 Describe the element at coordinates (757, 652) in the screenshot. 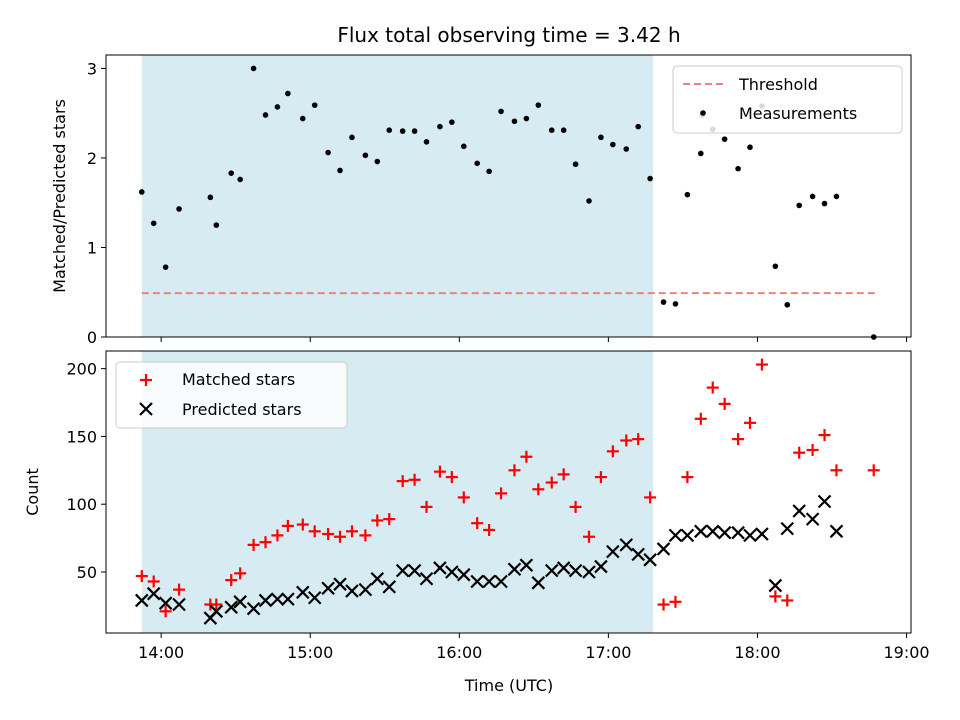

I see `x-tick-label: 18:00` at that location.